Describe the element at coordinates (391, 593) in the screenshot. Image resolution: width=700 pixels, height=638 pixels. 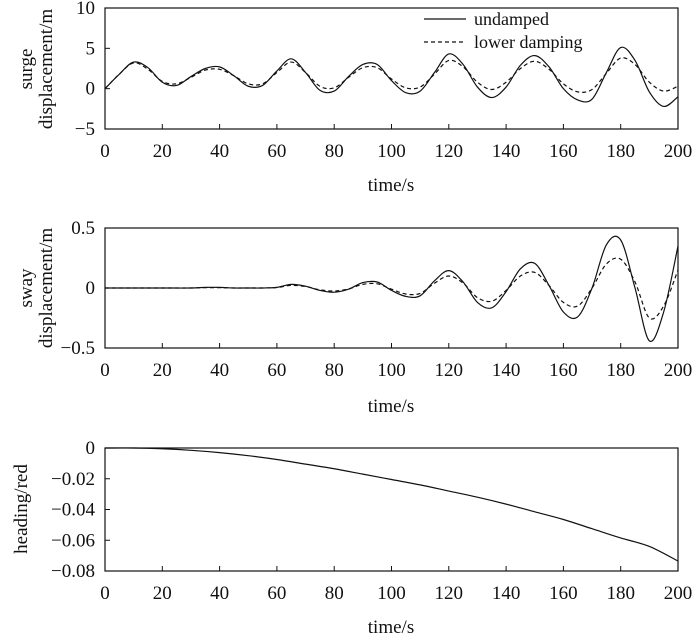
I see `heading-x-tick-label: 100` at that location.